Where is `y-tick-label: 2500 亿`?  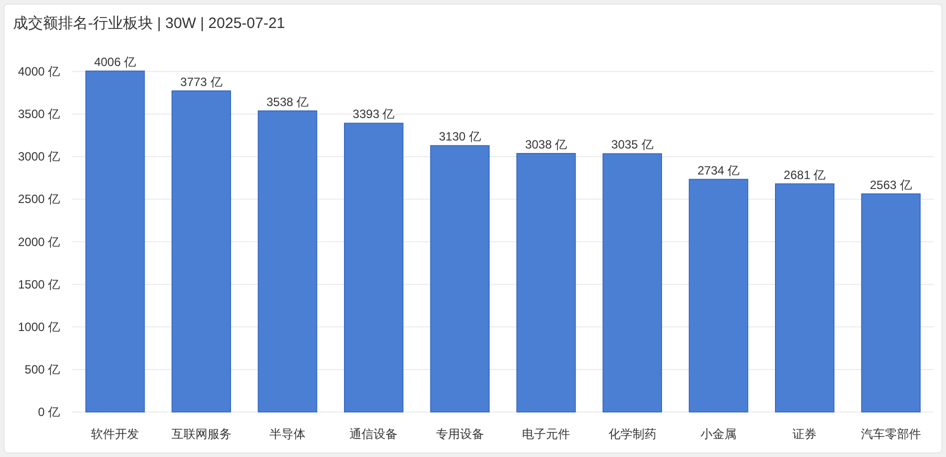
y-tick-label: 2500 亿 is located at coordinates (39, 199).